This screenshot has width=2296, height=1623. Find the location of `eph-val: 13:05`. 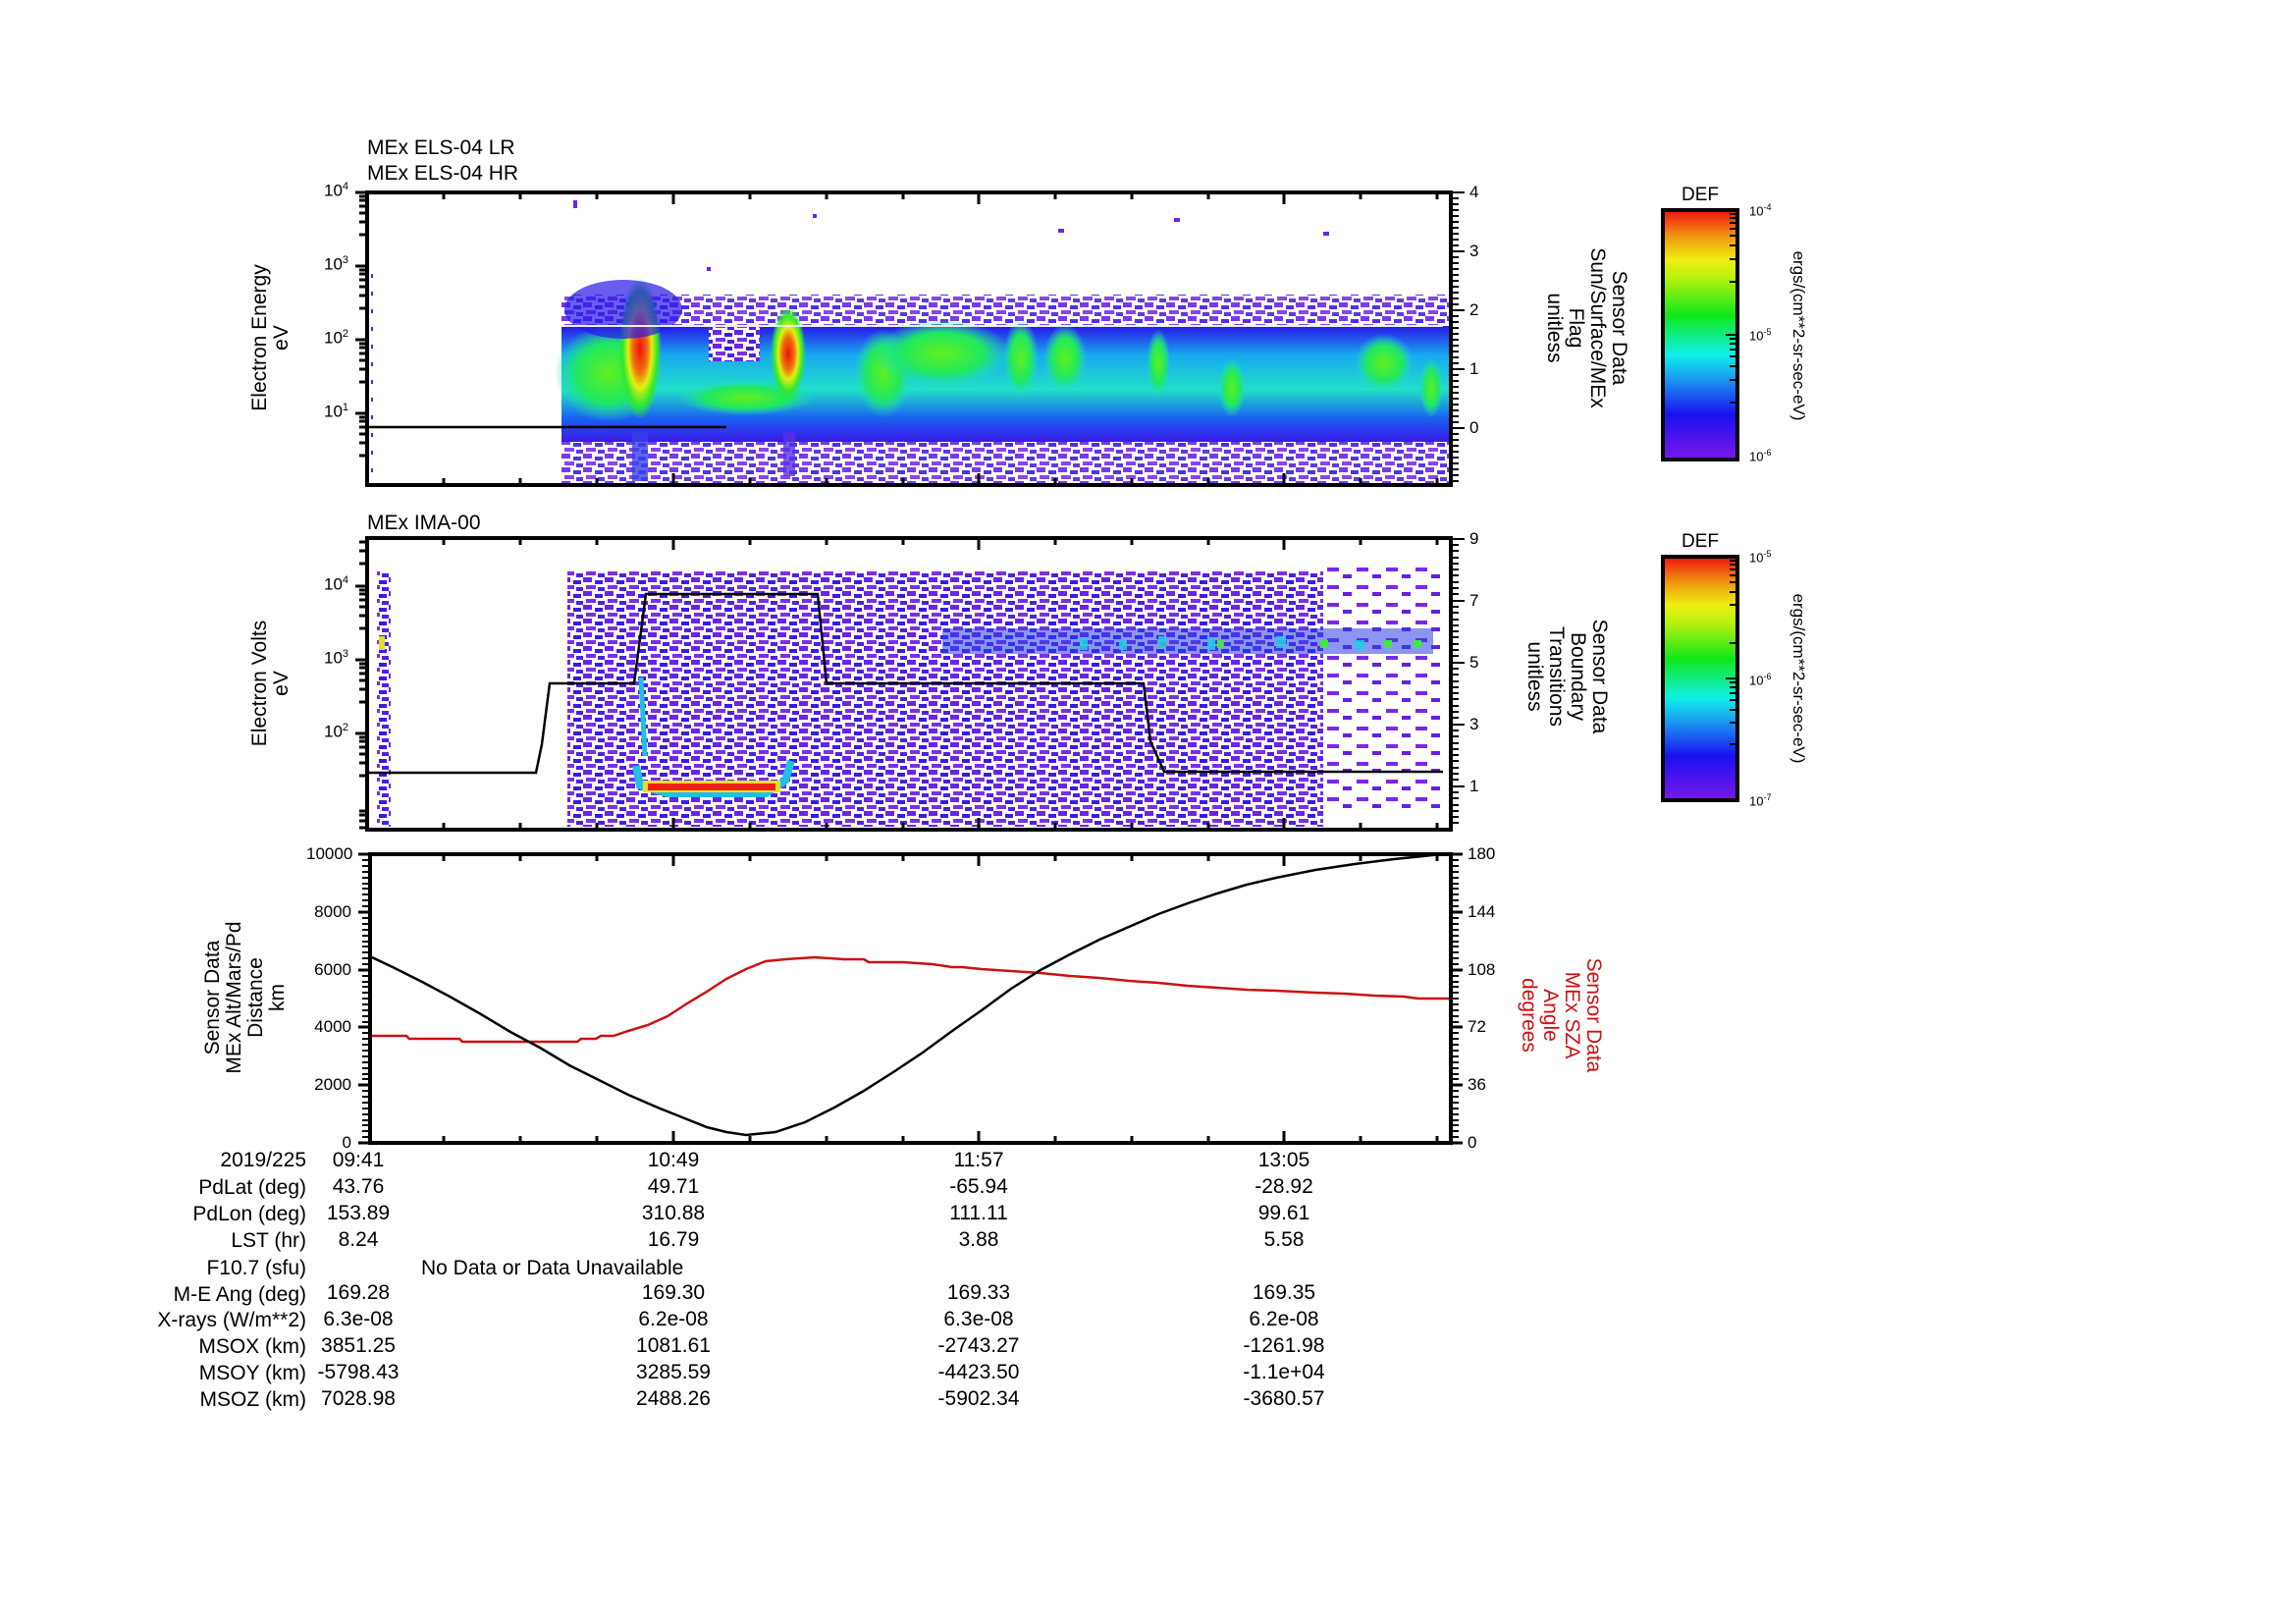

eph-val: 13:05 is located at coordinates (1284, 1160).